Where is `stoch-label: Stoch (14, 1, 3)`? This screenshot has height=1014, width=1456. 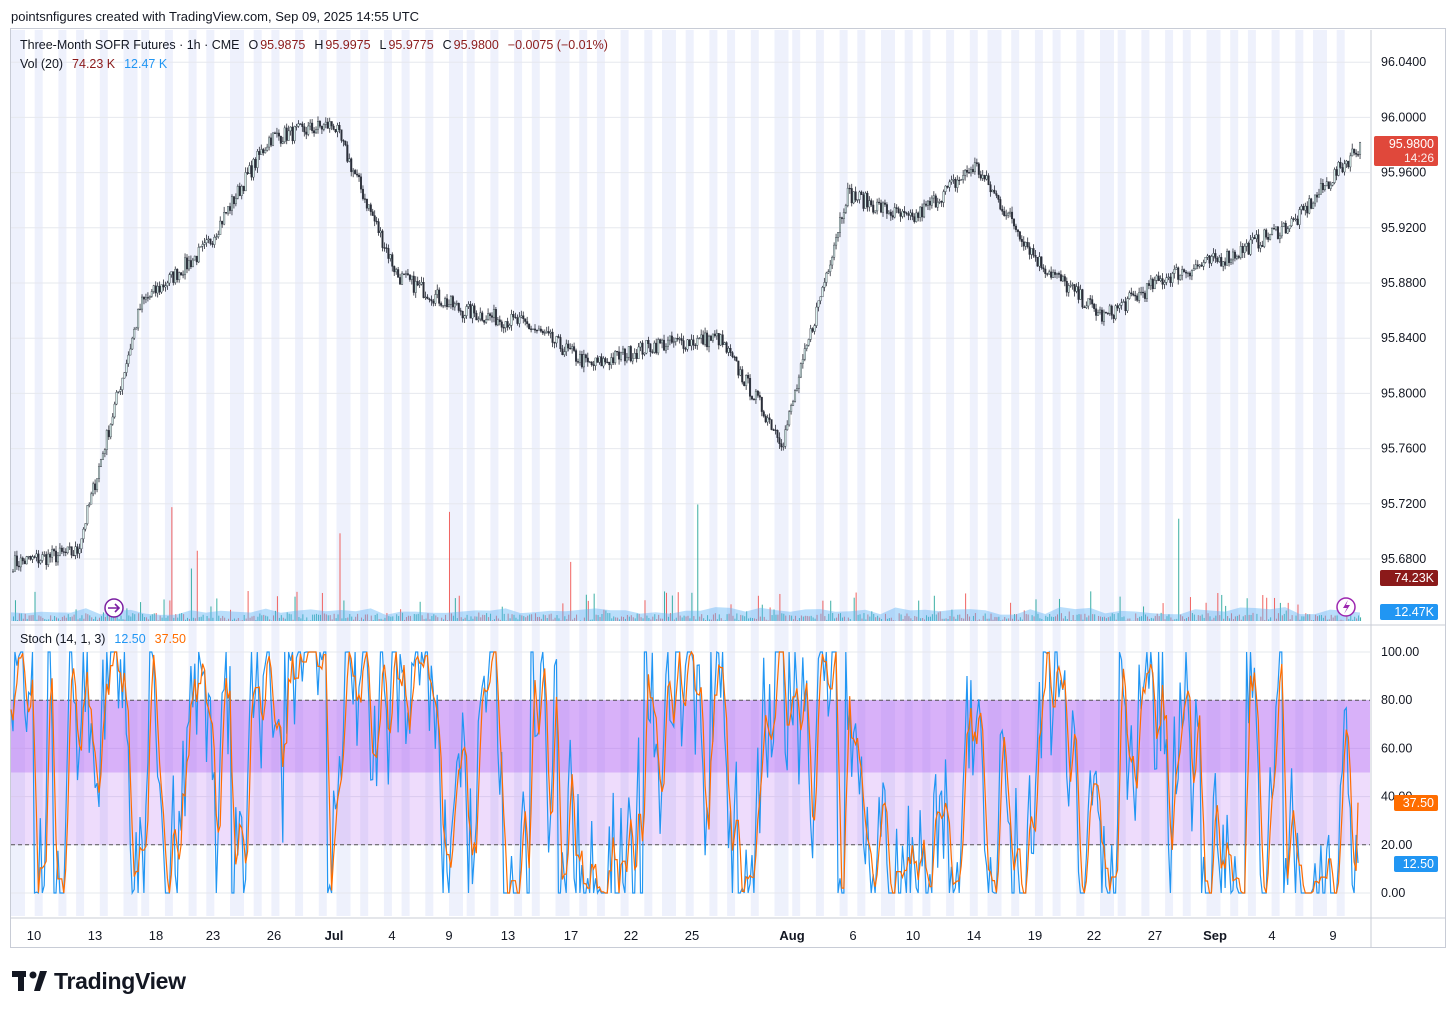 stoch-label: Stoch (14, 1, 3) is located at coordinates (63, 639).